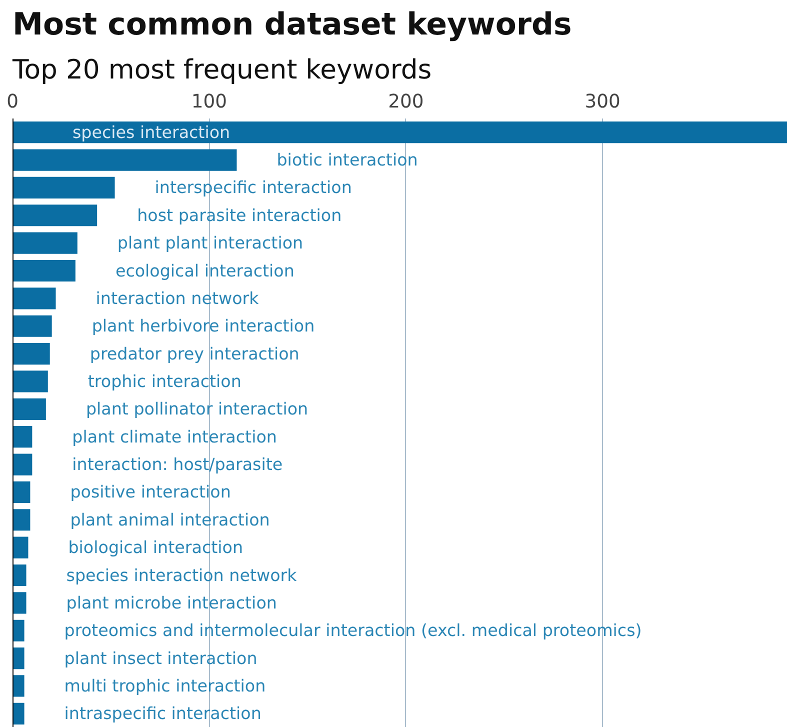 Image resolution: width=787 pixels, height=727 pixels. Describe the element at coordinates (170, 520) in the screenshot. I see `y-tick-label: plant animal interaction` at that location.